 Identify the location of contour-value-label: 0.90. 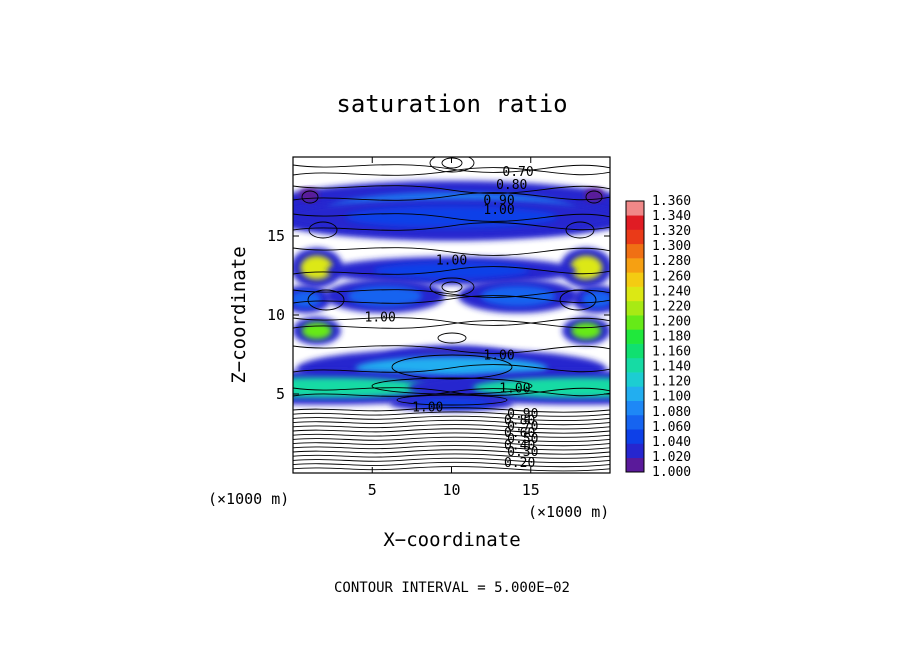
(498, 201).